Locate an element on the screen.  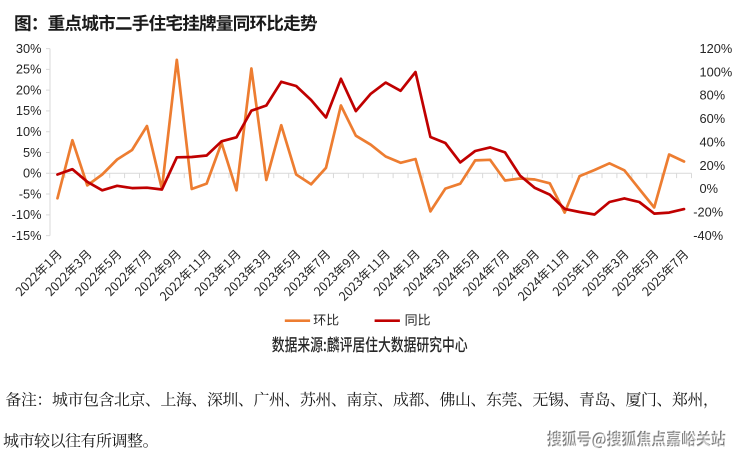
svg-text: -10% is located at coordinates (27, 214).